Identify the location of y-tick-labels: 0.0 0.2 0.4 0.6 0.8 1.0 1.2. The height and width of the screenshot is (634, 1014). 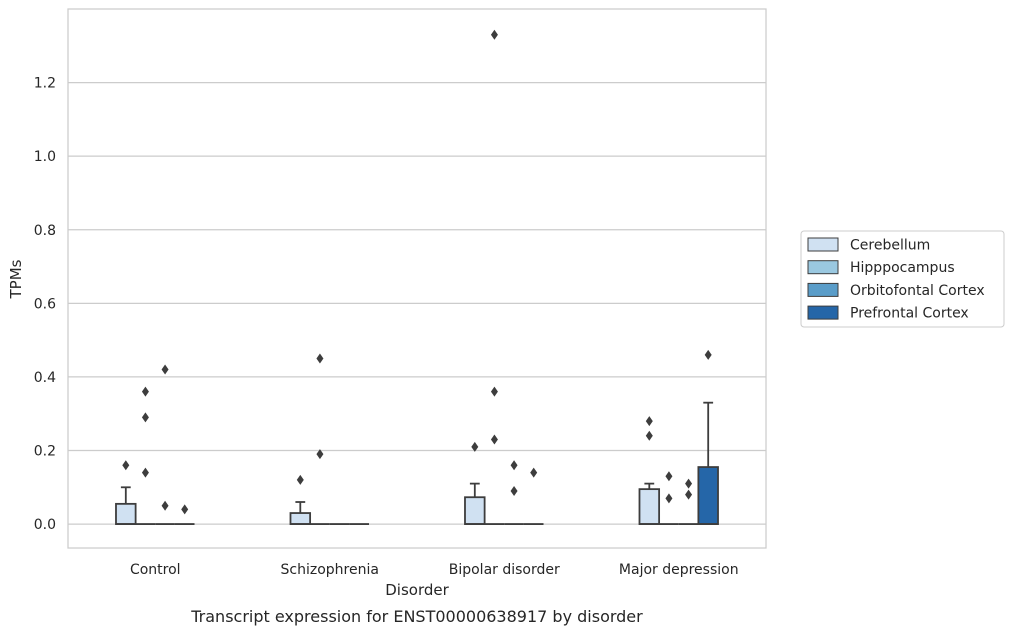
(45, 305).